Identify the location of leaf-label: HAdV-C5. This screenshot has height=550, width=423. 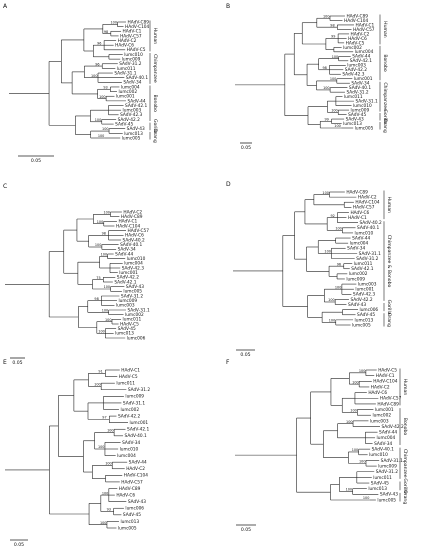
(129, 324).